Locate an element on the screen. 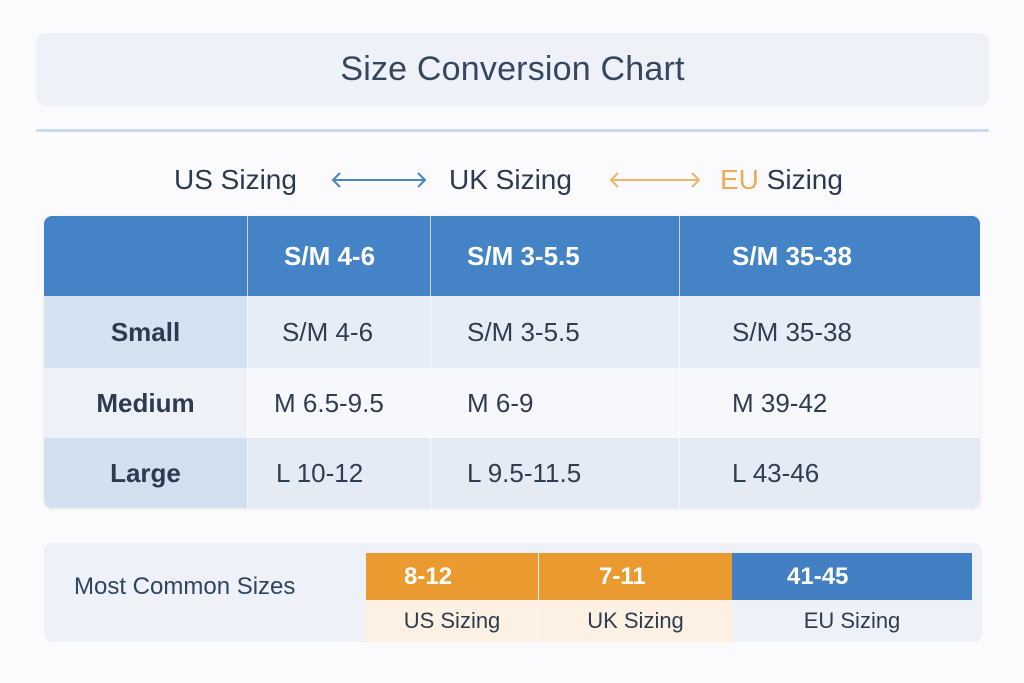 This screenshot has height=683, width=1024. cell-us: L 10-12 is located at coordinates (339, 473).